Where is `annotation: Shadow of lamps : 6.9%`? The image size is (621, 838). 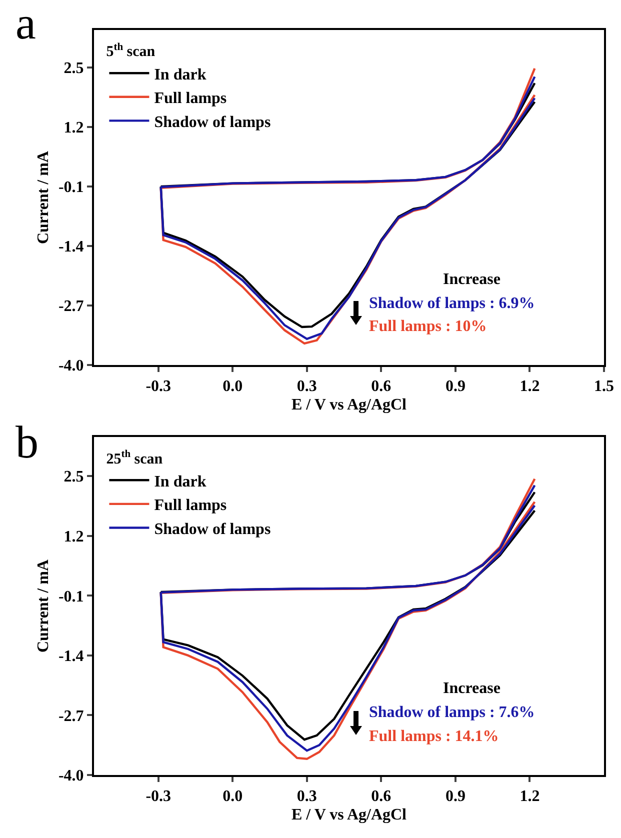 annotation: Shadow of lamps : 6.9% is located at coordinates (452, 303).